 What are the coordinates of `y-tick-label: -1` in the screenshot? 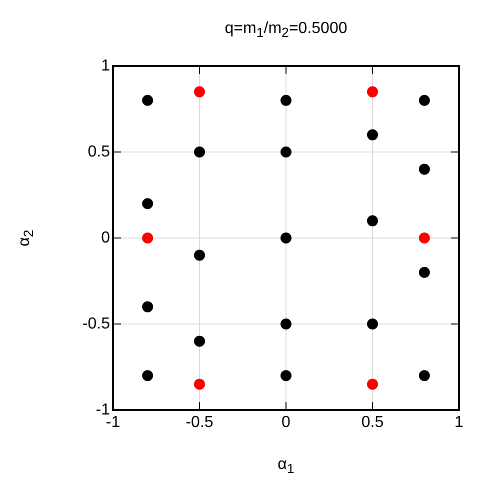 It's located at (103, 409).